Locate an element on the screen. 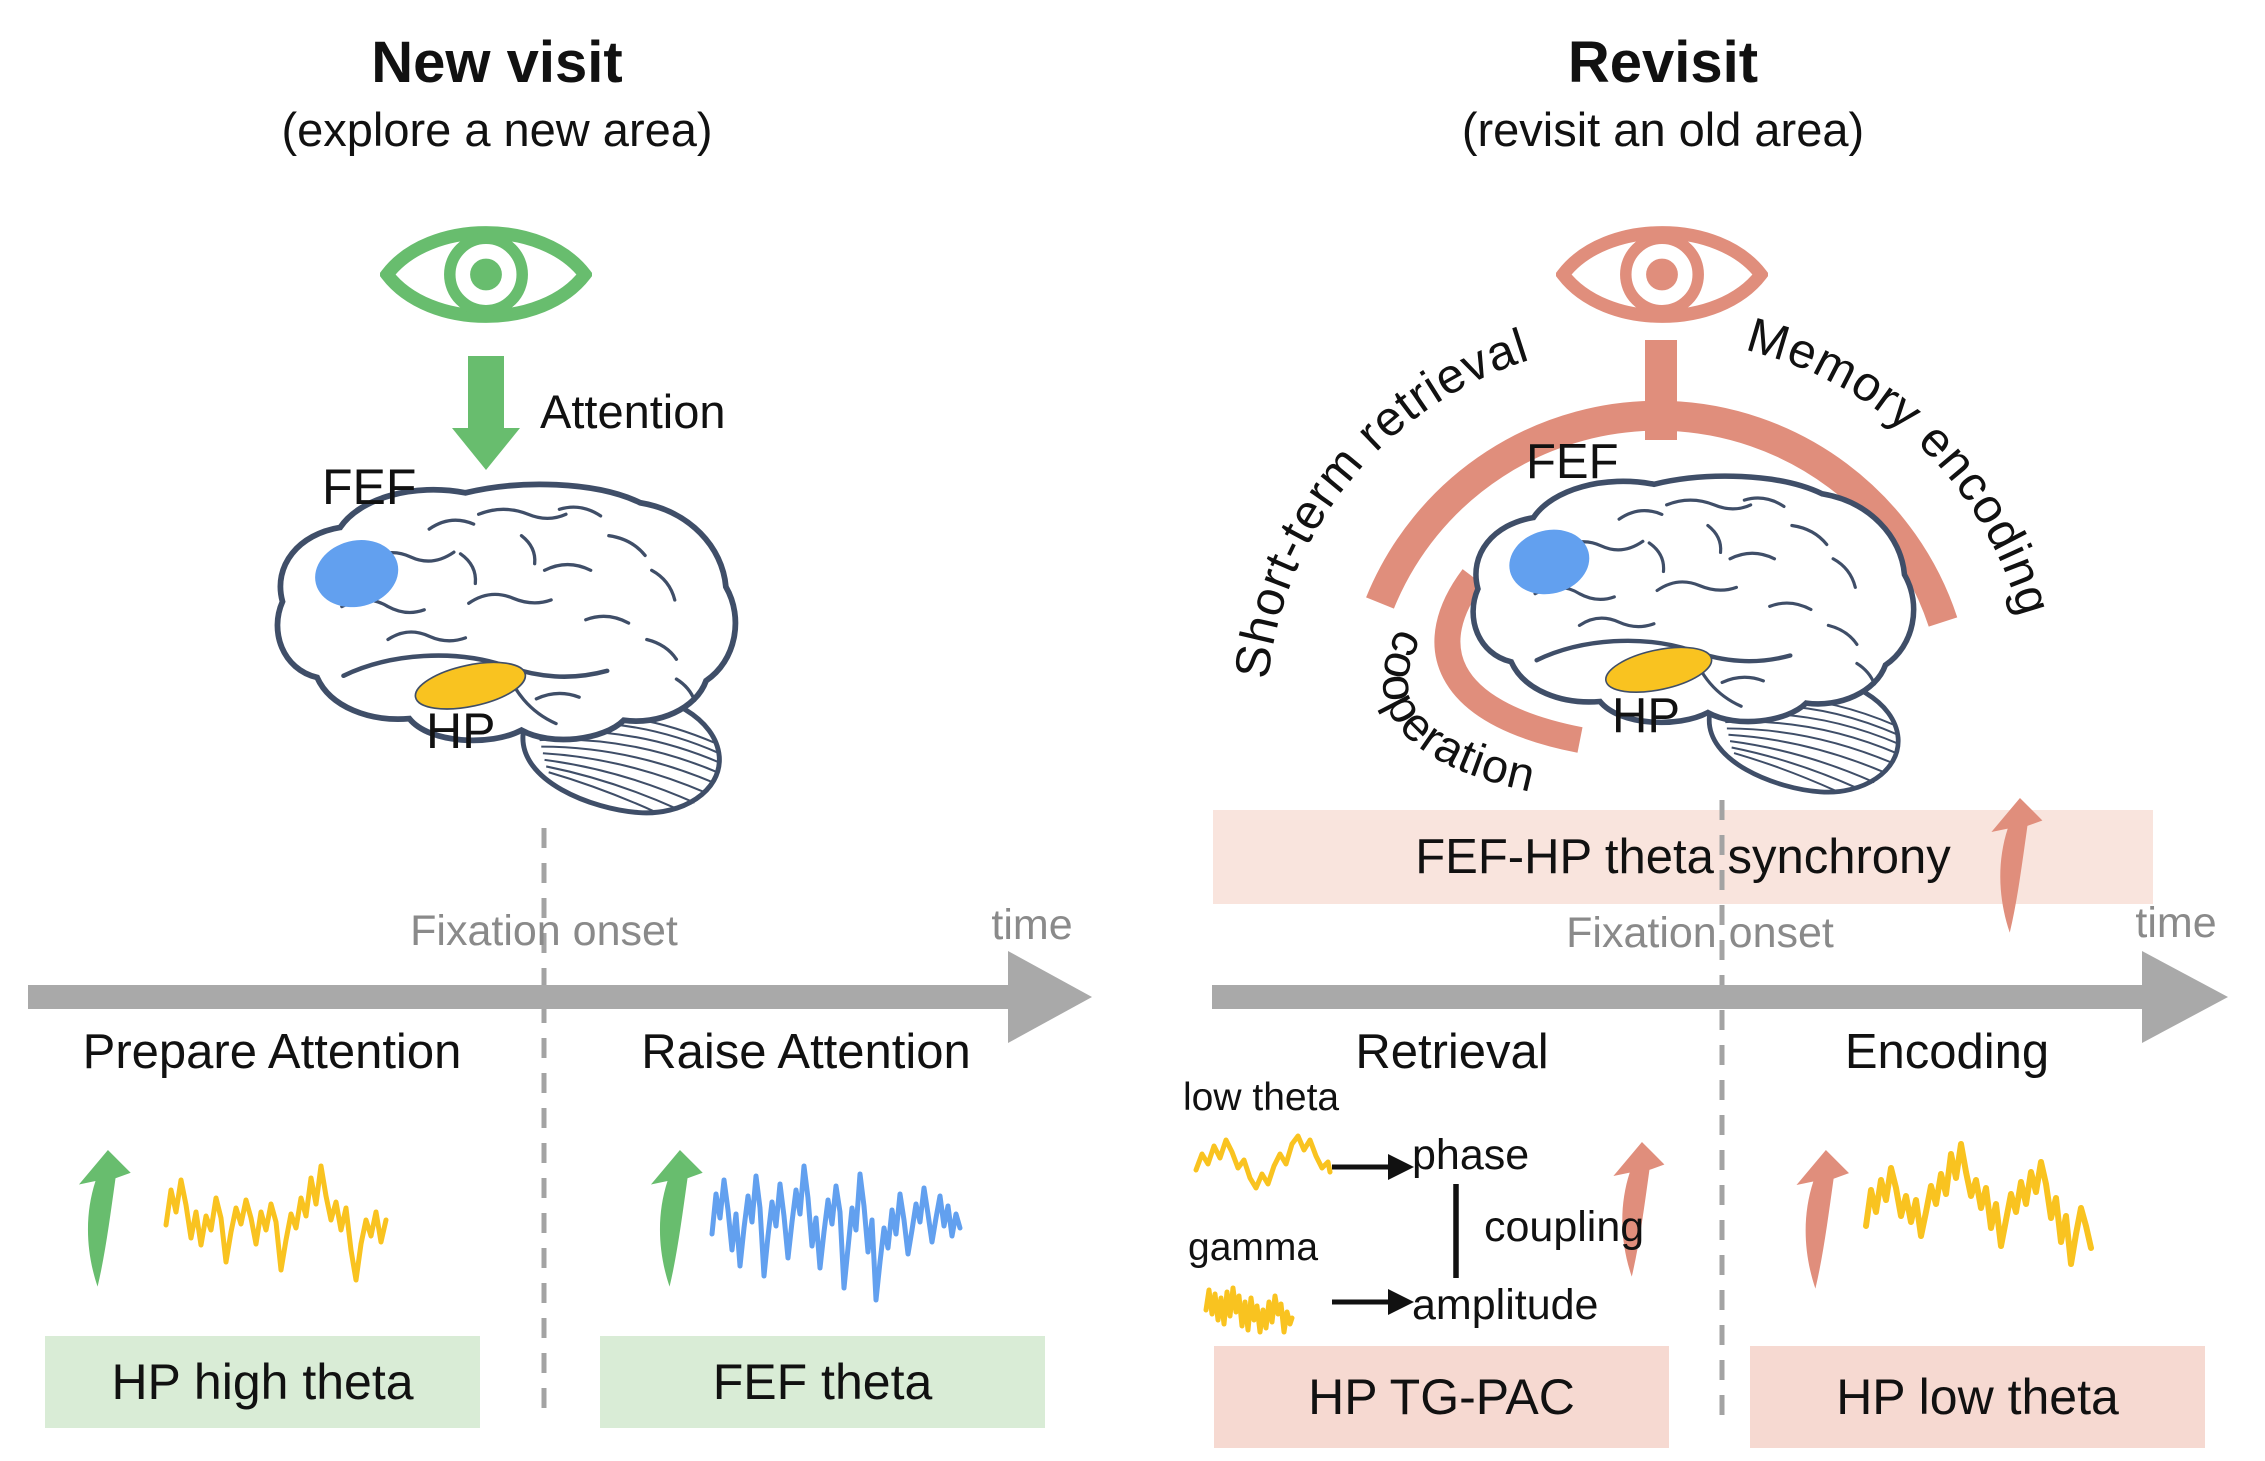  low-theta-label: low theta is located at coordinates (1261, 1097).